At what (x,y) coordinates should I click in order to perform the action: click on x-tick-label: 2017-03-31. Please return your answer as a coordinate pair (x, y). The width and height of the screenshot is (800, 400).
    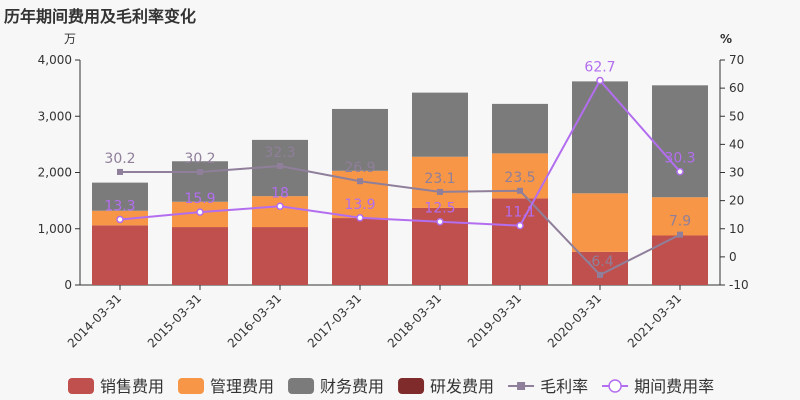
    Looking at the image, I should click on (334, 320).